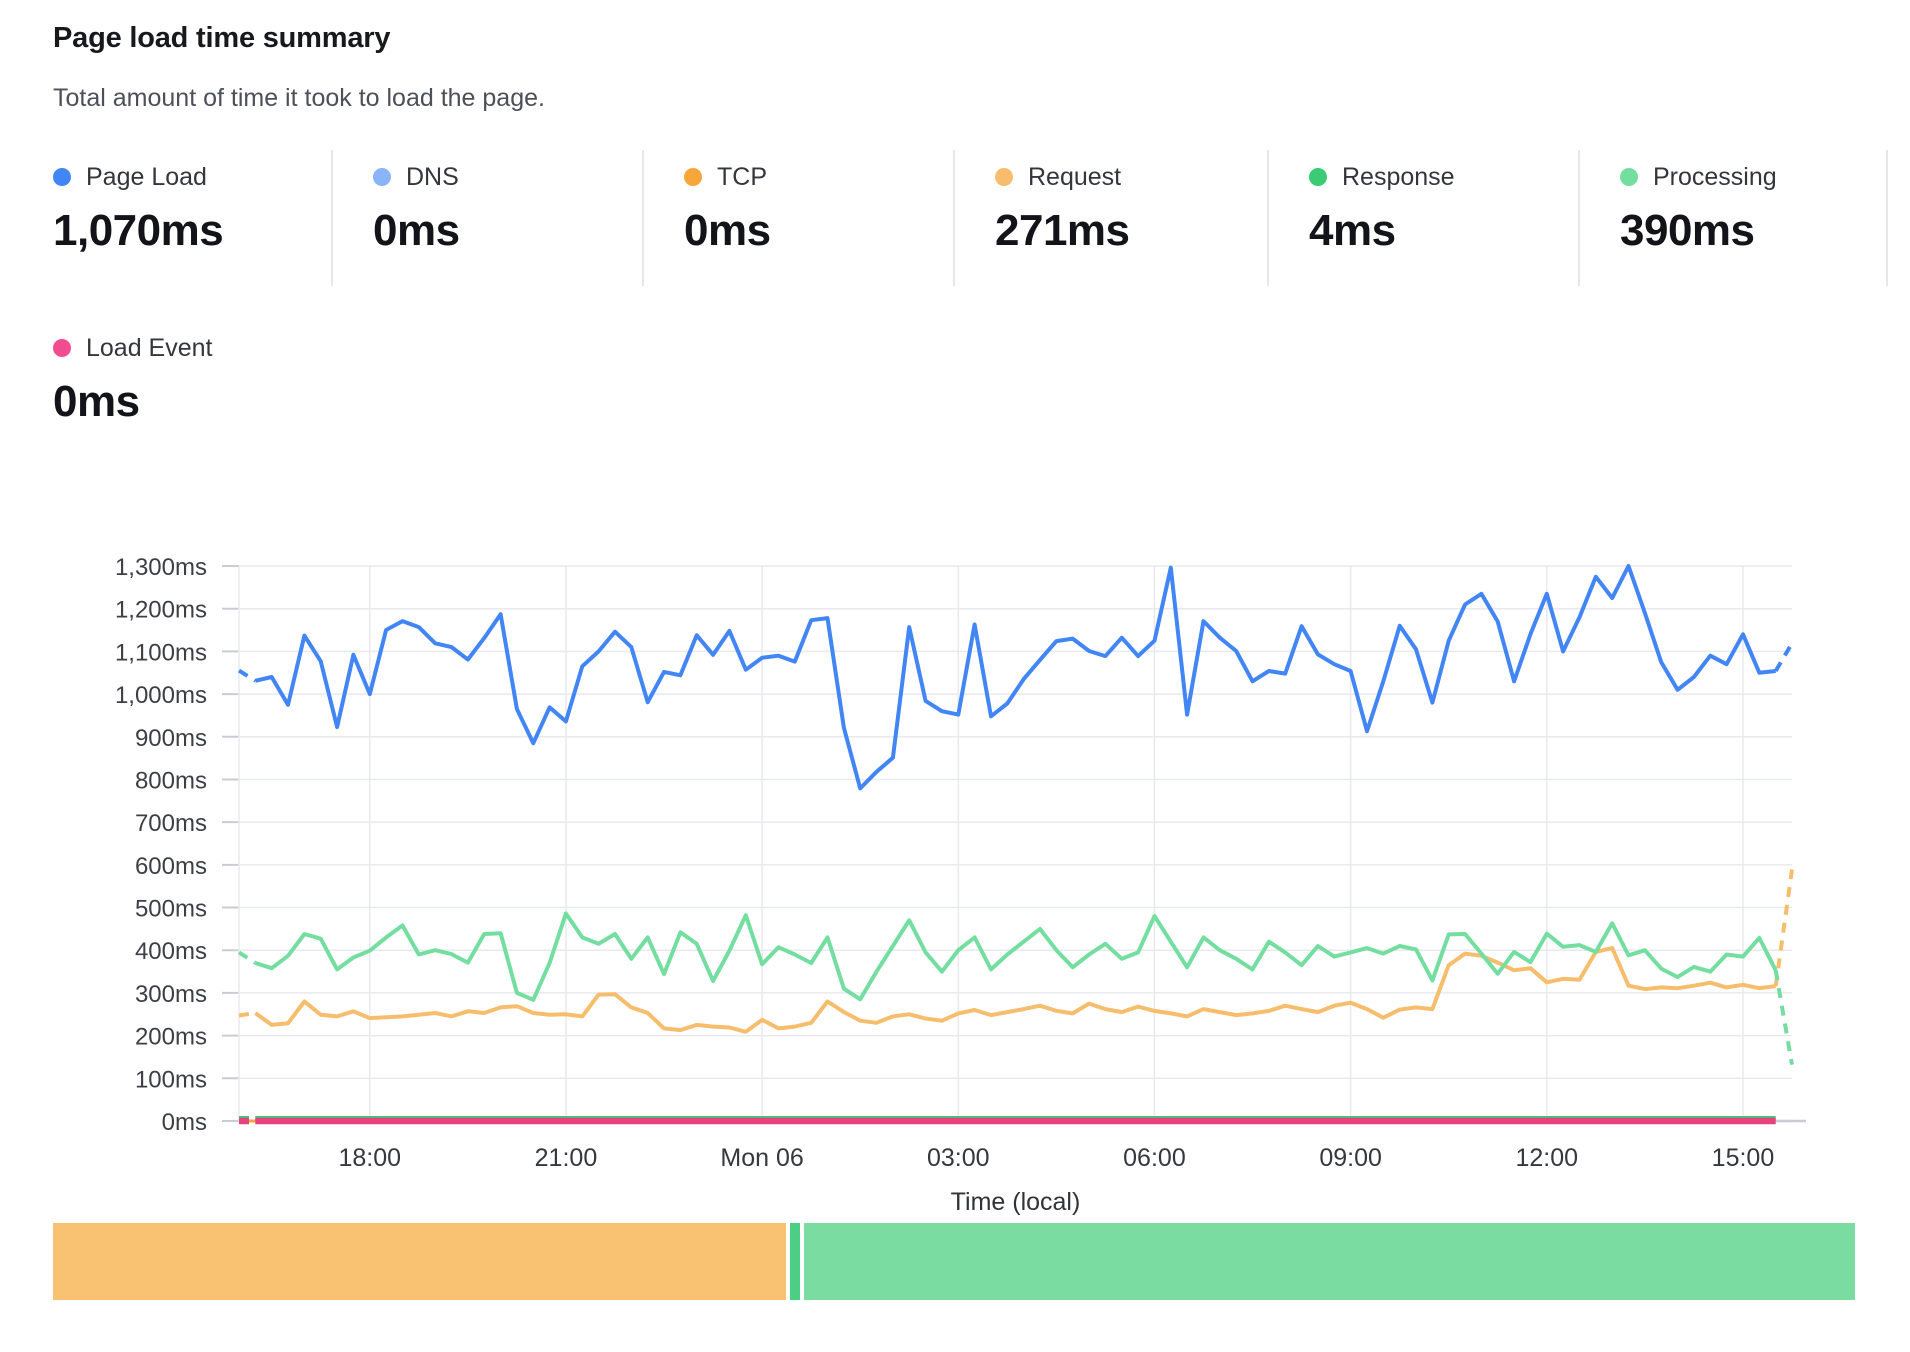  Describe the element at coordinates (1547, 1158) in the screenshot. I see `x-axis-label: 12:00` at that location.